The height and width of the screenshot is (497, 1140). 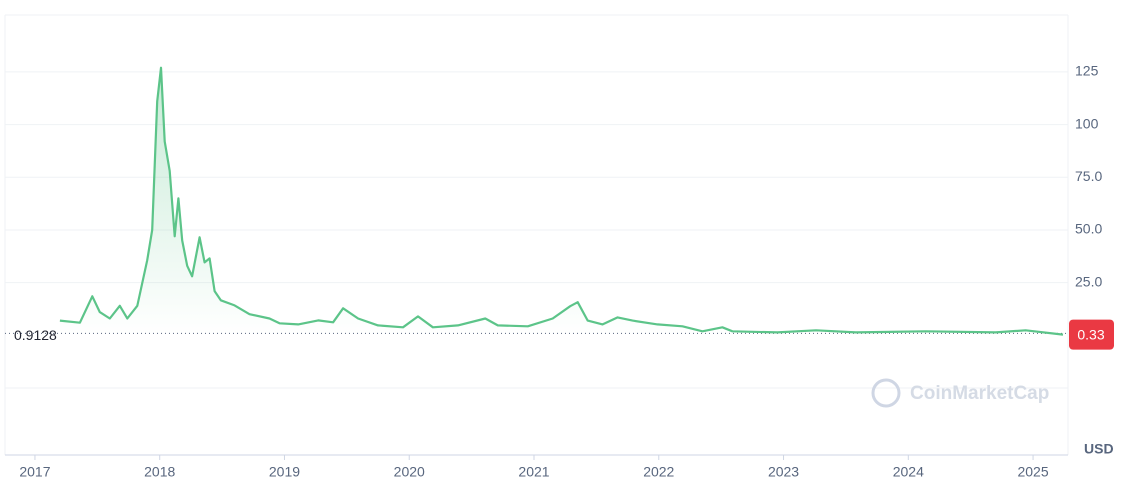 What do you see at coordinates (1088, 281) in the screenshot?
I see `y-tick-label: 25.0` at bounding box center [1088, 281].